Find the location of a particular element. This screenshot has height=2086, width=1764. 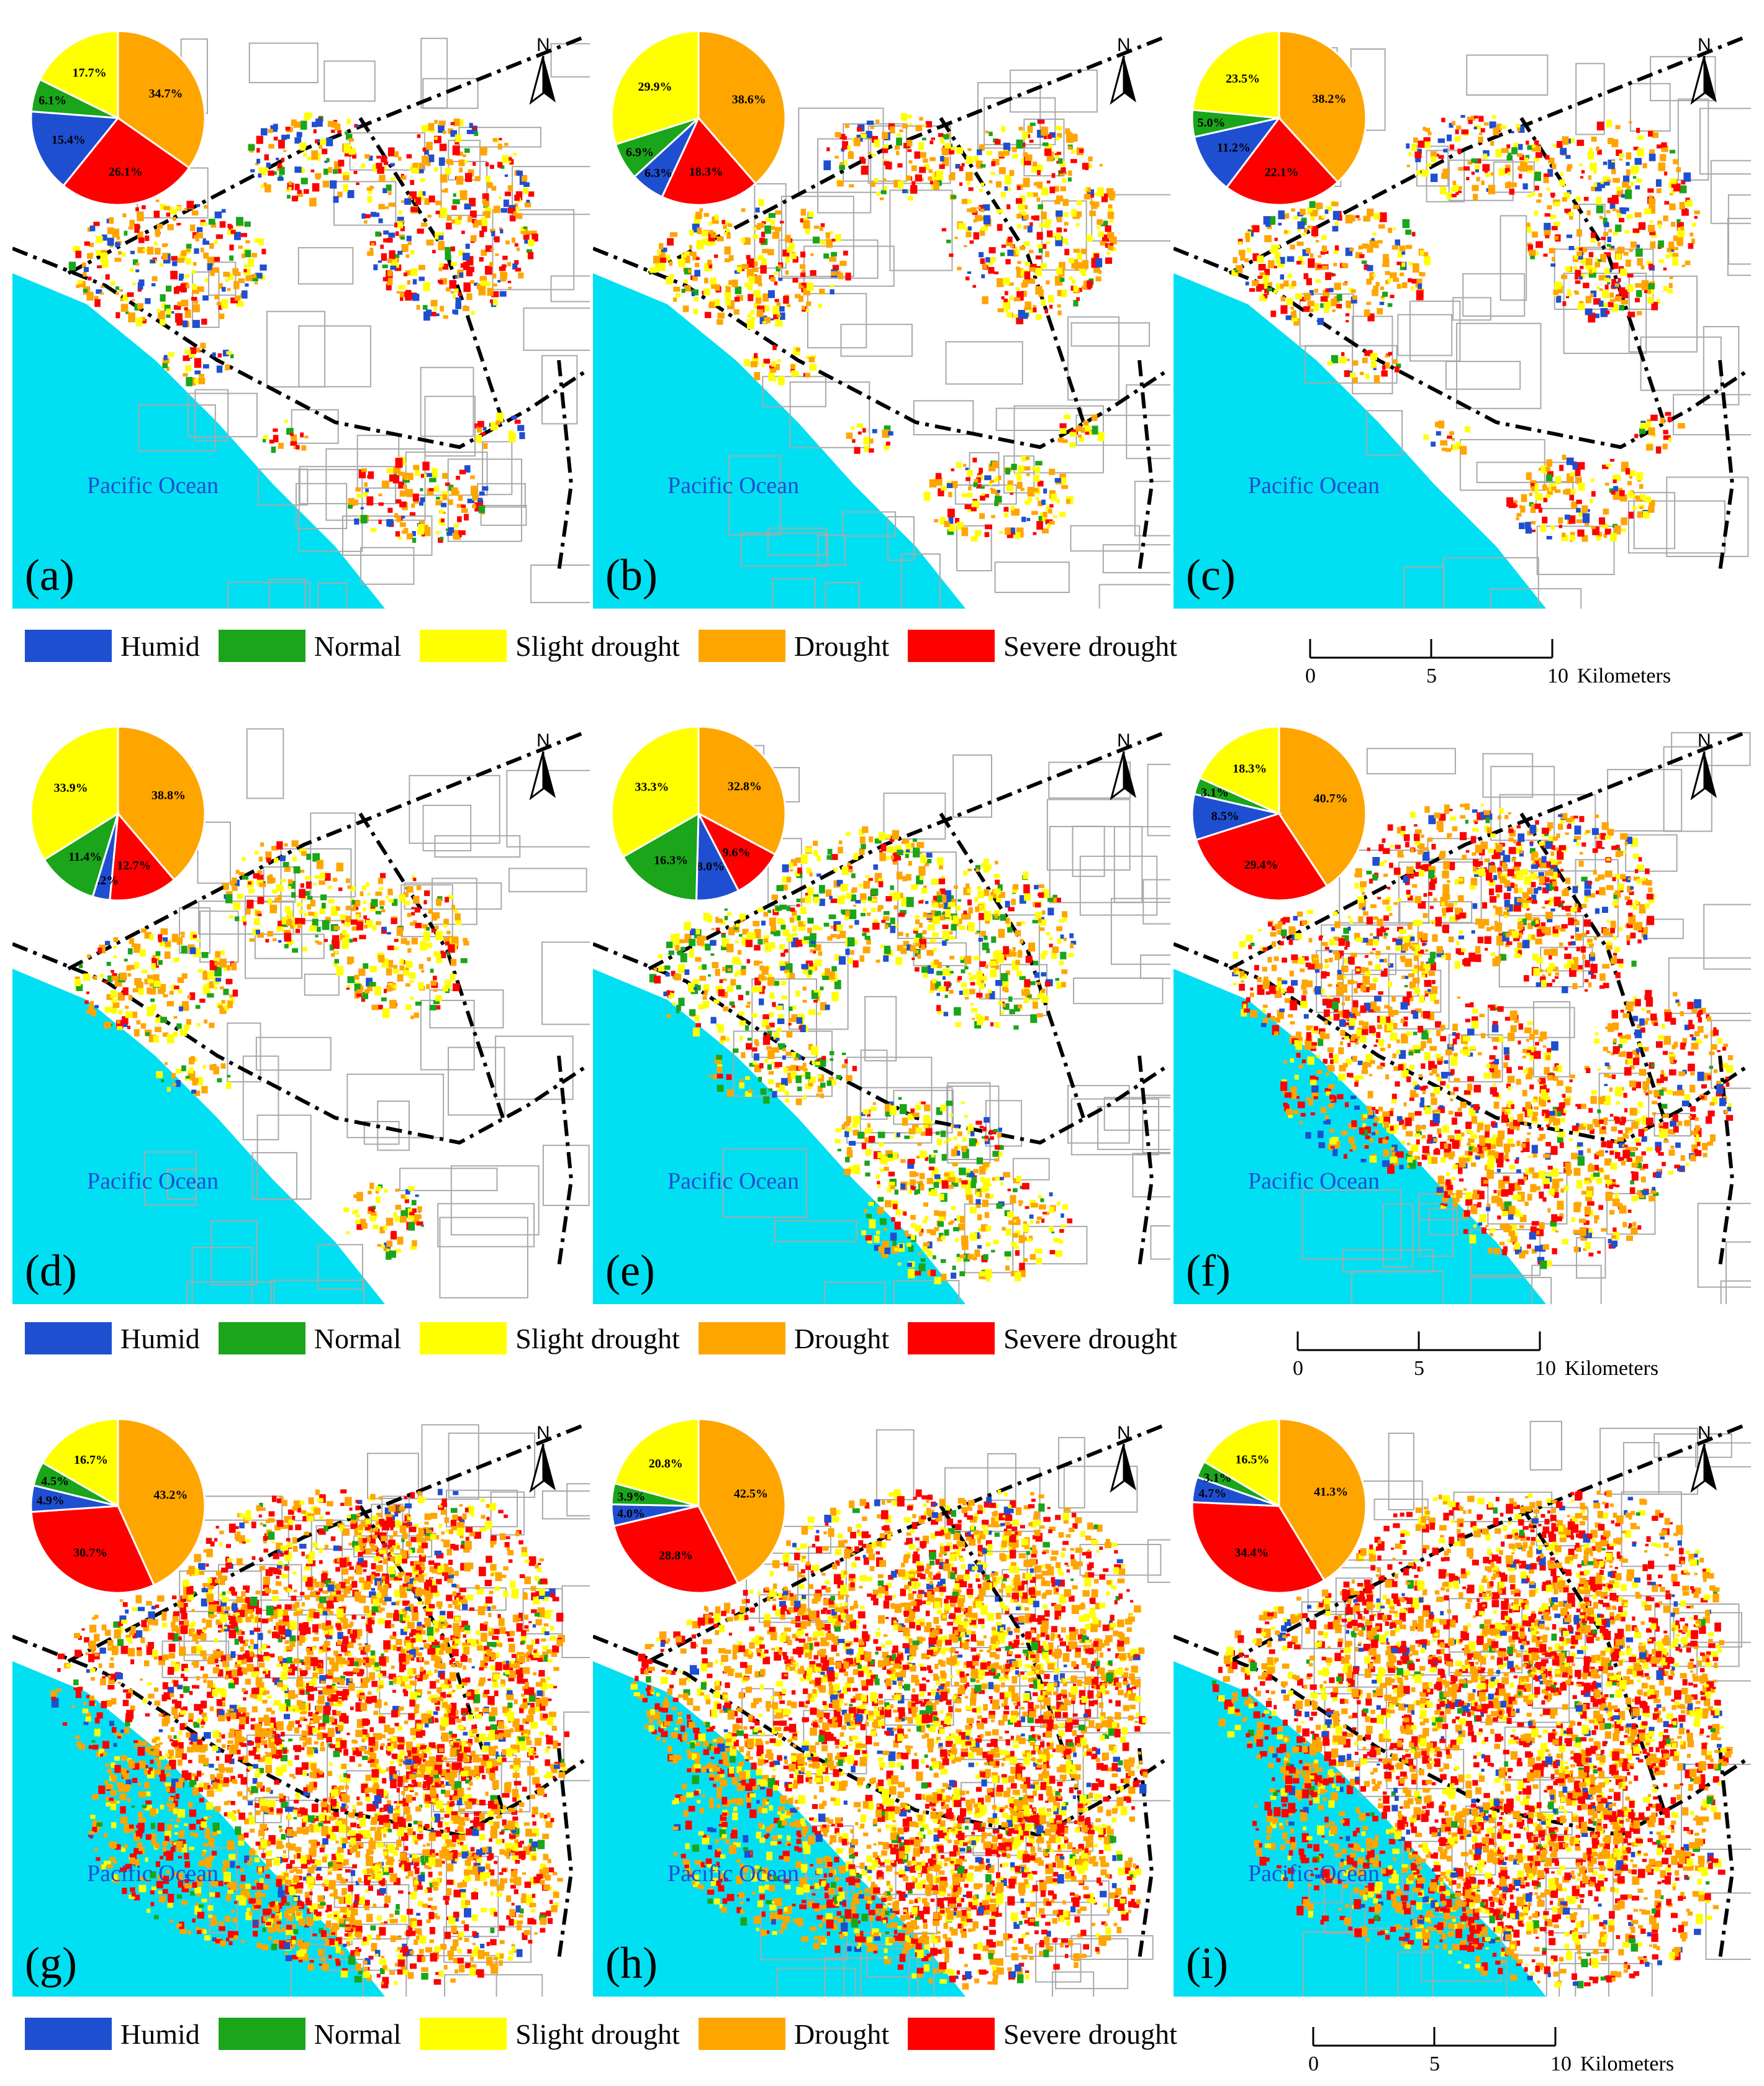

panel-label: (c) is located at coordinates (1211, 575).